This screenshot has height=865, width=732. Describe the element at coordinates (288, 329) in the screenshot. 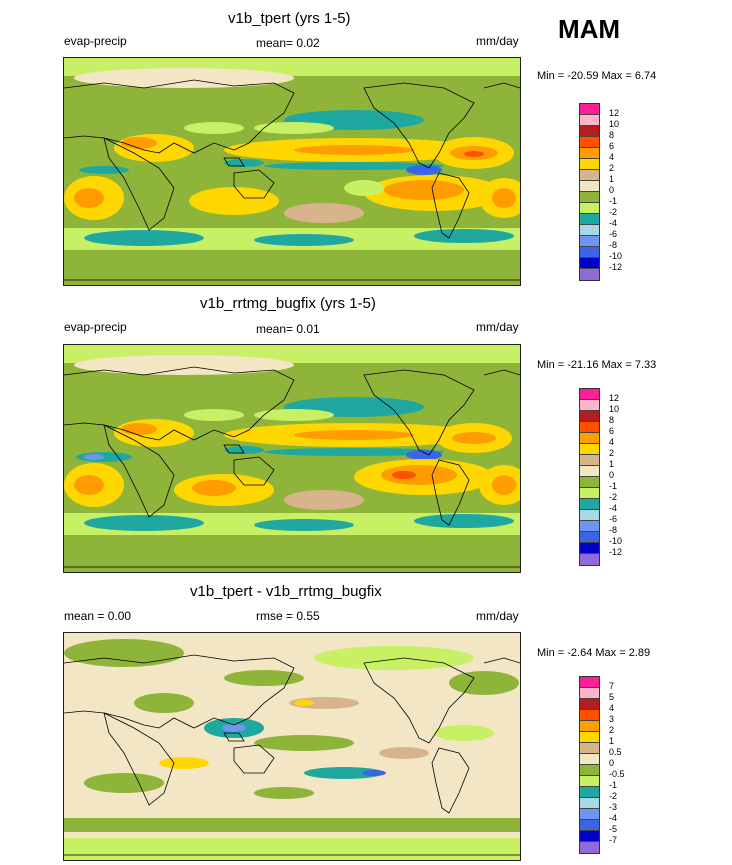

I see `panel2-mean-label: mean= 0.01` at that location.